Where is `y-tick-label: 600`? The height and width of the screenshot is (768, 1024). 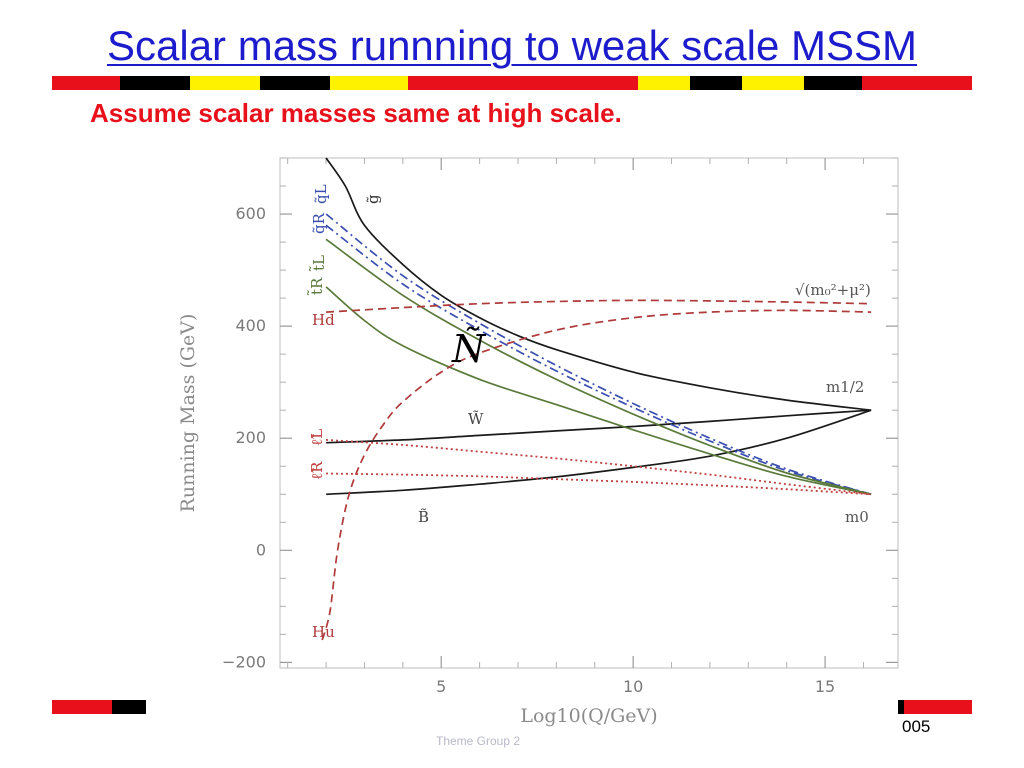 y-tick-label: 600 is located at coordinates (250, 213).